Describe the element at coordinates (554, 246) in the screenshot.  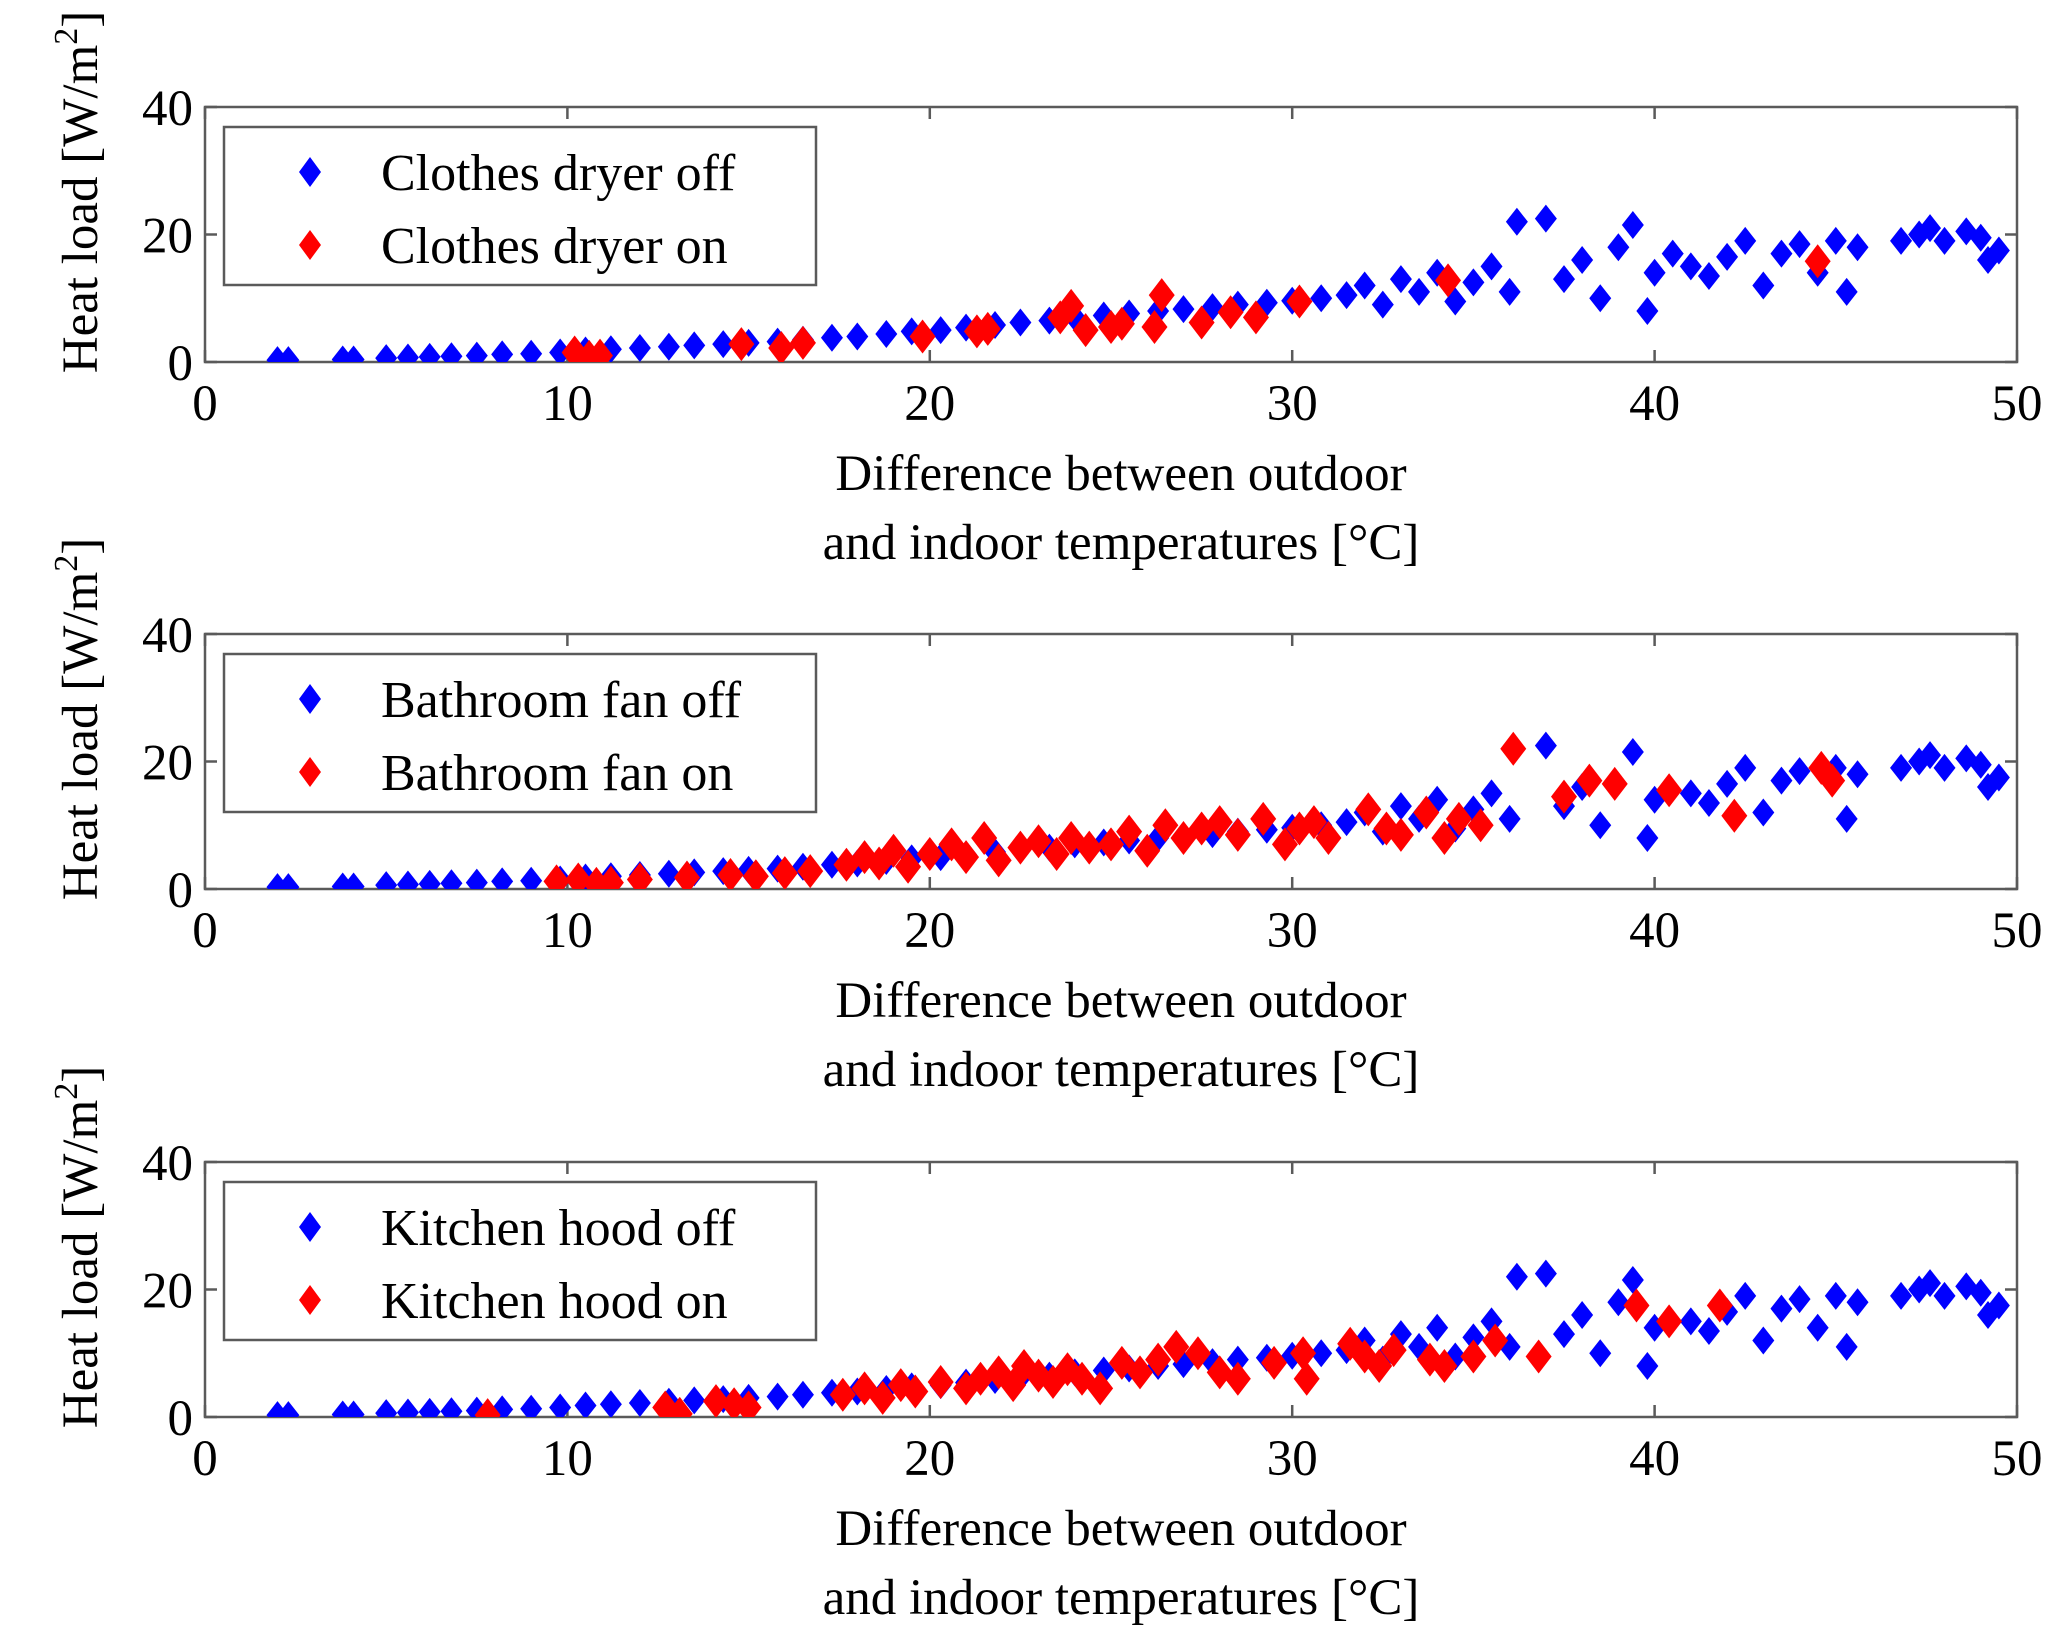
I see `legend-entry-label: Clothes dryer on` at that location.